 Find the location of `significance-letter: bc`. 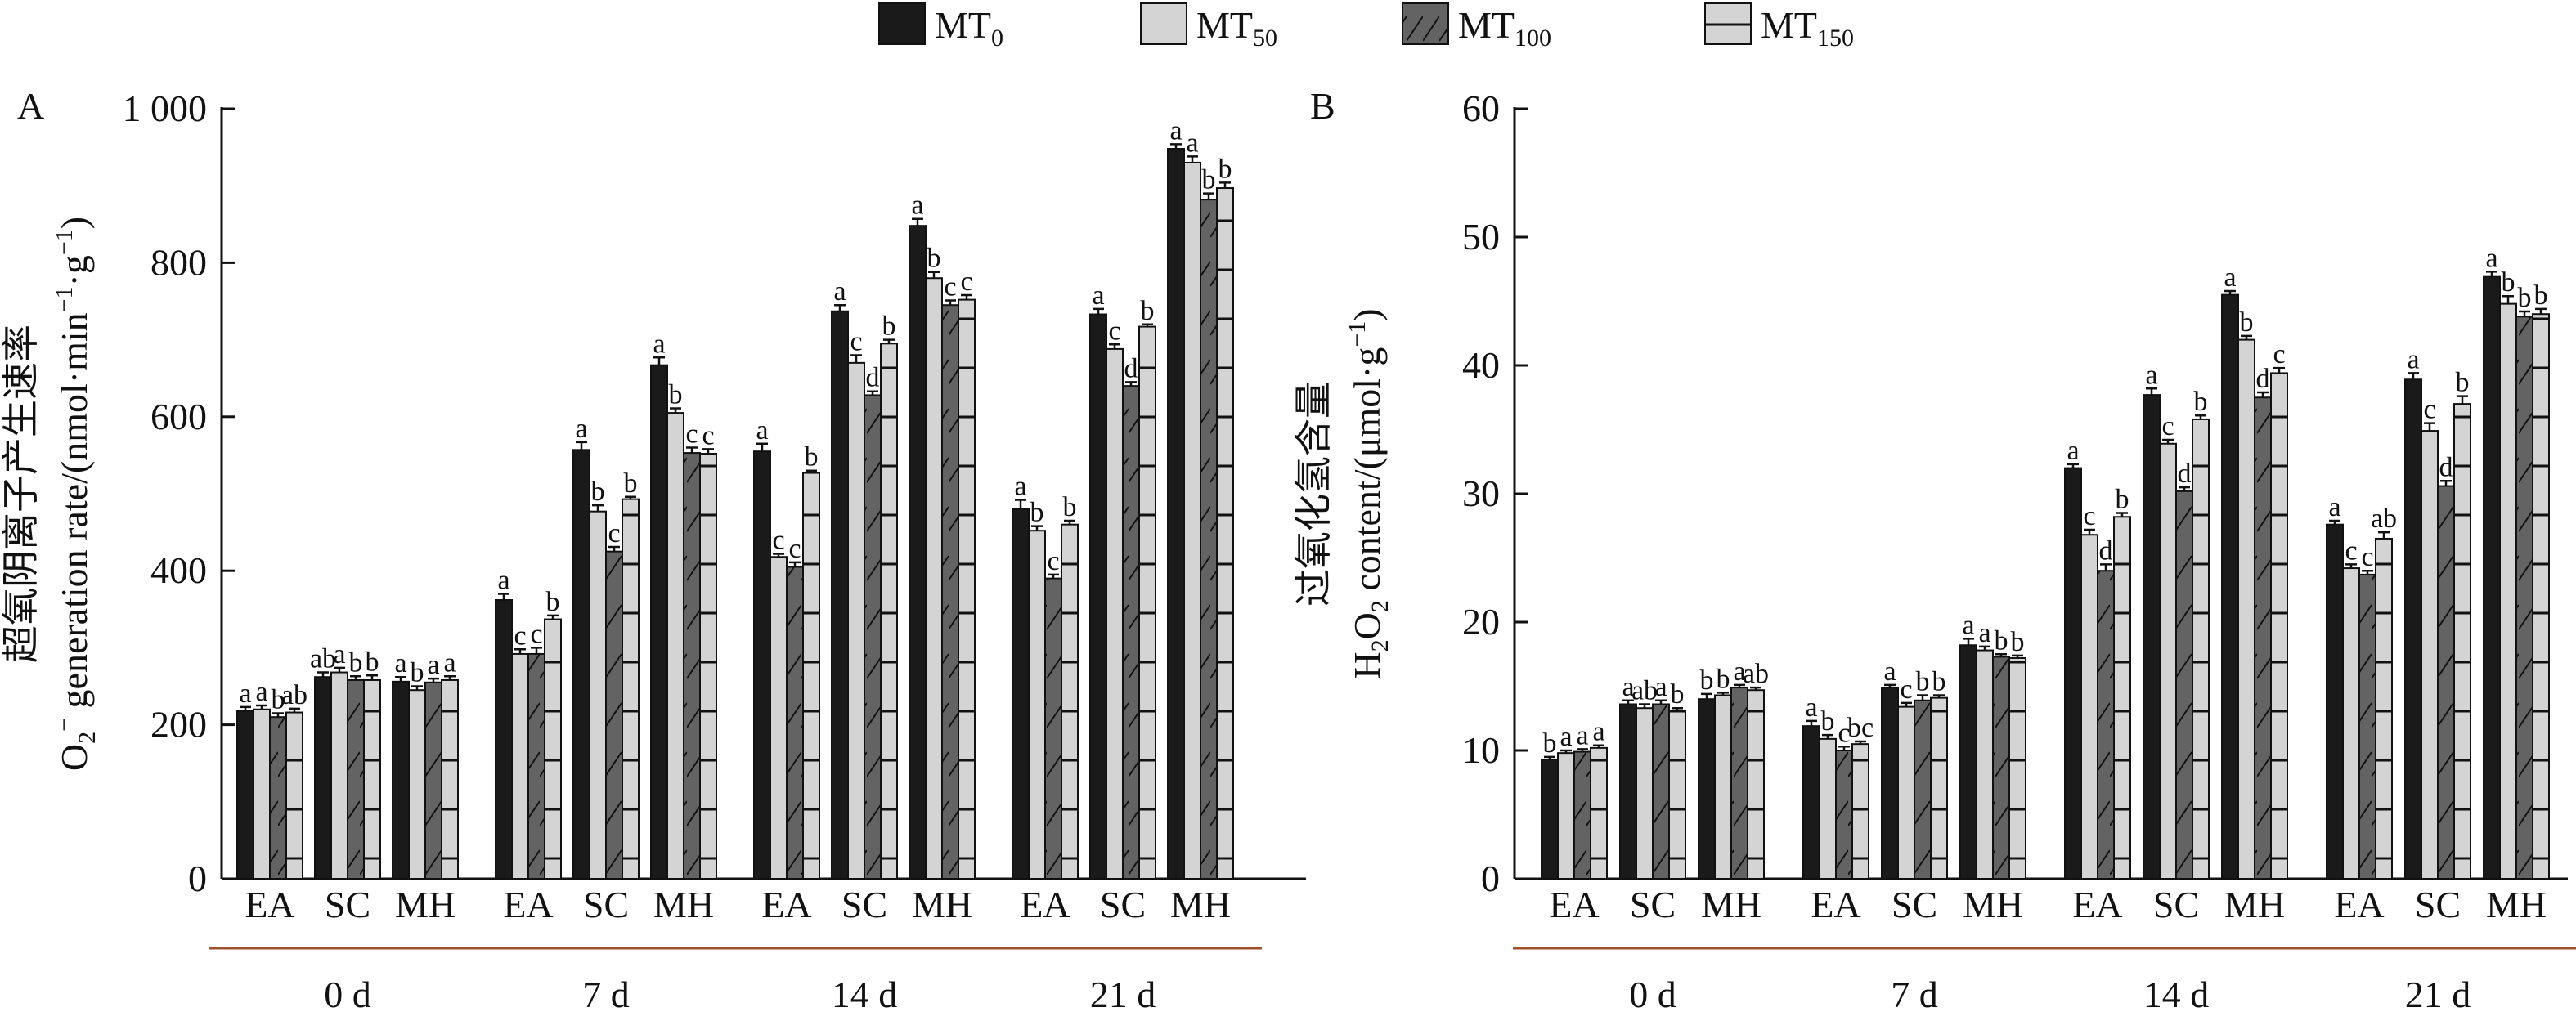

significance-letter: bc is located at coordinates (1860, 728).